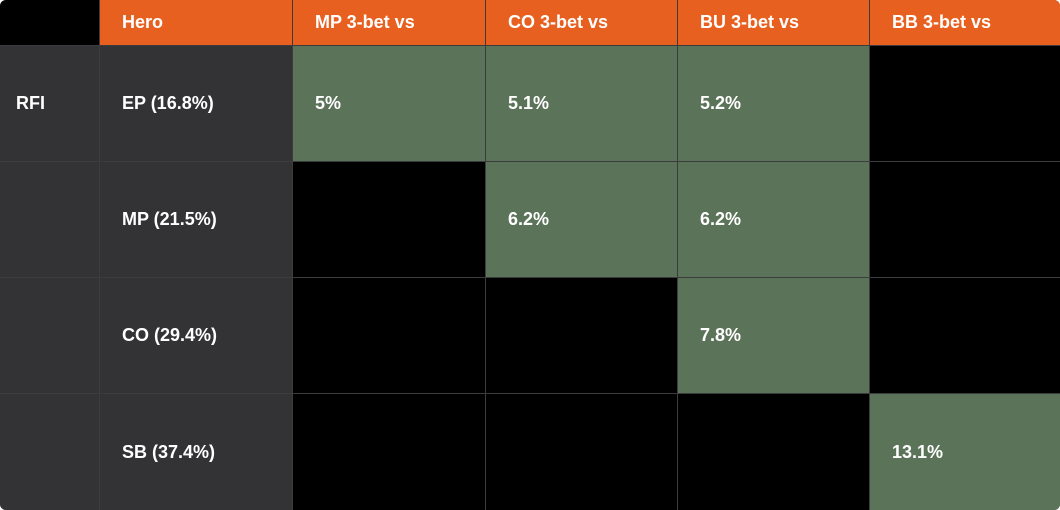 Image resolution: width=1060 pixels, height=510 pixels. I want to click on value-cell: 5.2%, so click(773, 103).